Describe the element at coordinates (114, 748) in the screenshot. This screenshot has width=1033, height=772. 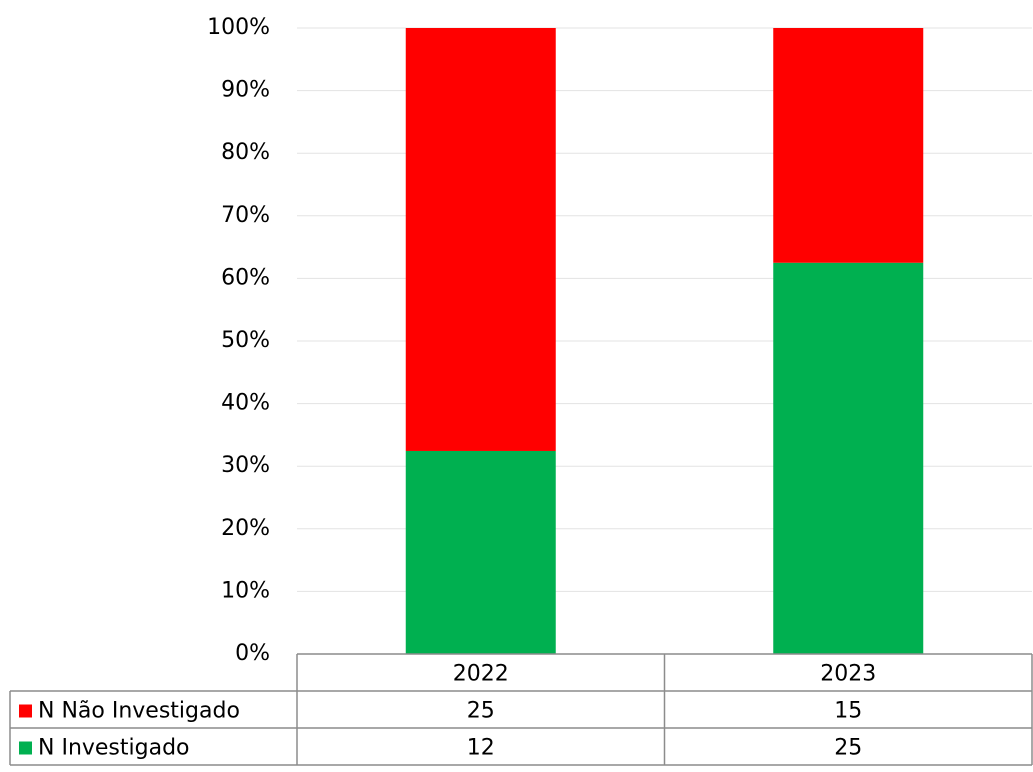
I see `legend-label: N Investigado` at that location.